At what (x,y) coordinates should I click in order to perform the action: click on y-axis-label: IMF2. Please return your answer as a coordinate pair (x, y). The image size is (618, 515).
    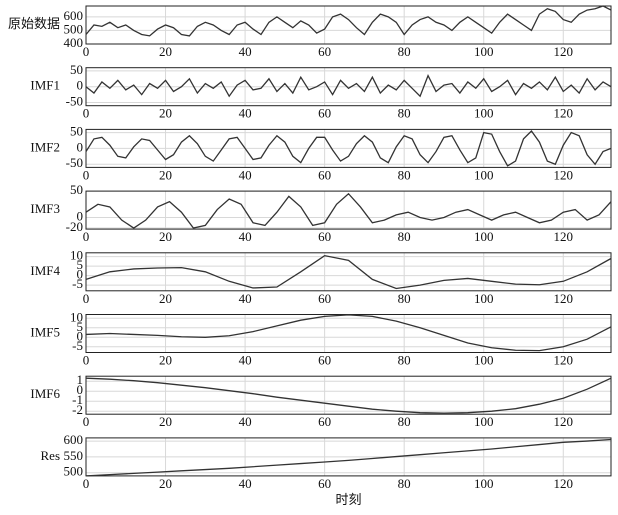
    Looking at the image, I should click on (45, 146).